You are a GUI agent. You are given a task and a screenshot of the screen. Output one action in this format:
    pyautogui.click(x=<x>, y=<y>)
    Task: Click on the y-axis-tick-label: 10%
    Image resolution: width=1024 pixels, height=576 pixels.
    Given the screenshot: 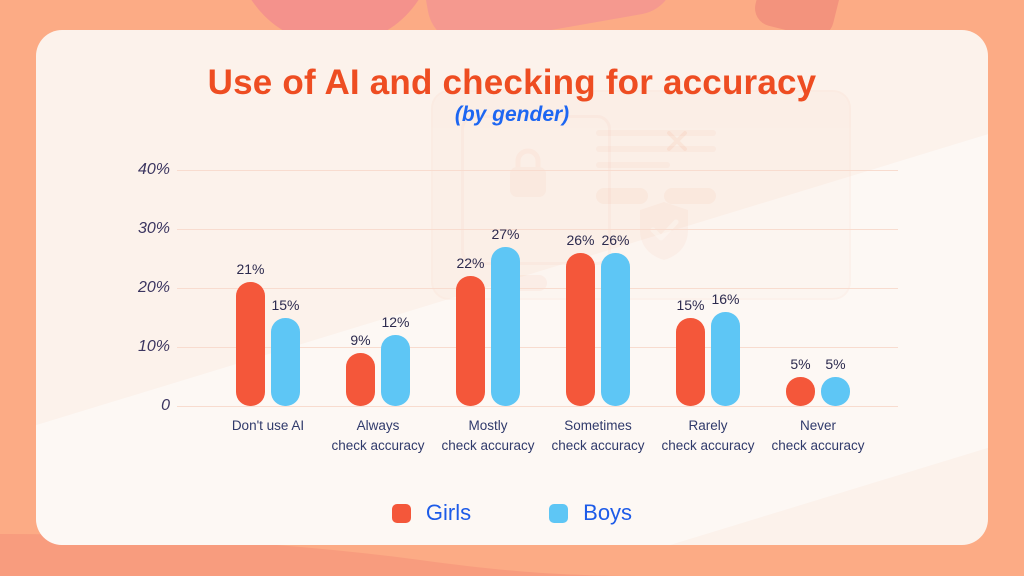 What is the action you would take?
    pyautogui.click(x=153, y=346)
    